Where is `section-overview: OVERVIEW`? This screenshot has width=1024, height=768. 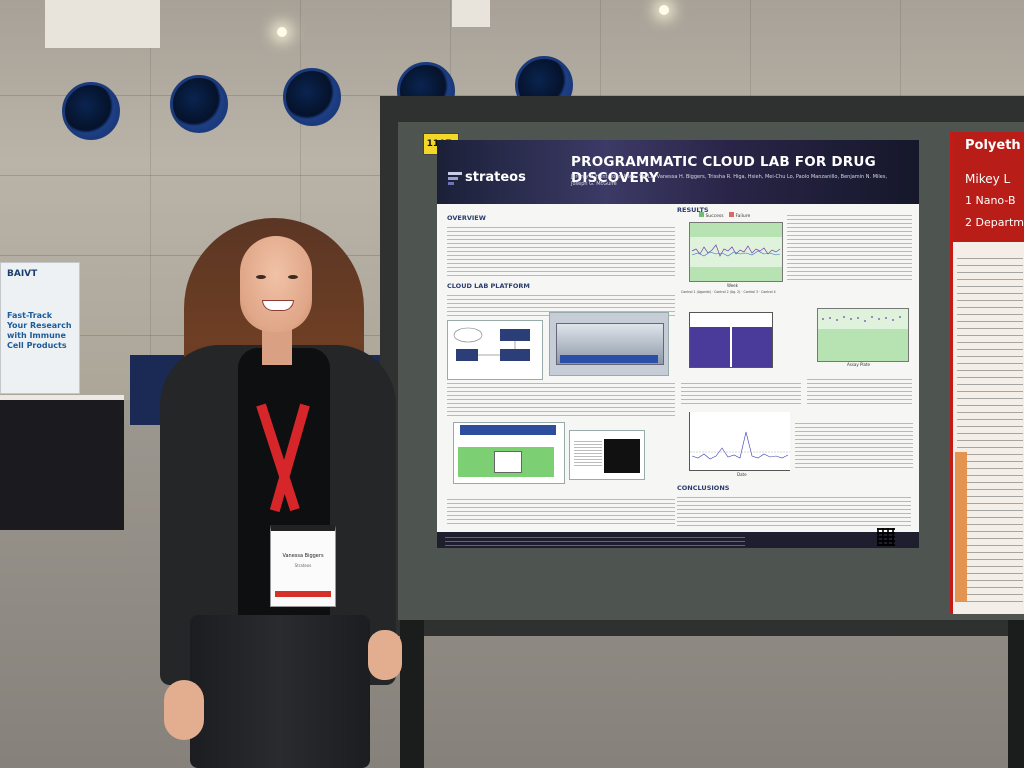 section-overview: OVERVIEW is located at coordinates (466, 218).